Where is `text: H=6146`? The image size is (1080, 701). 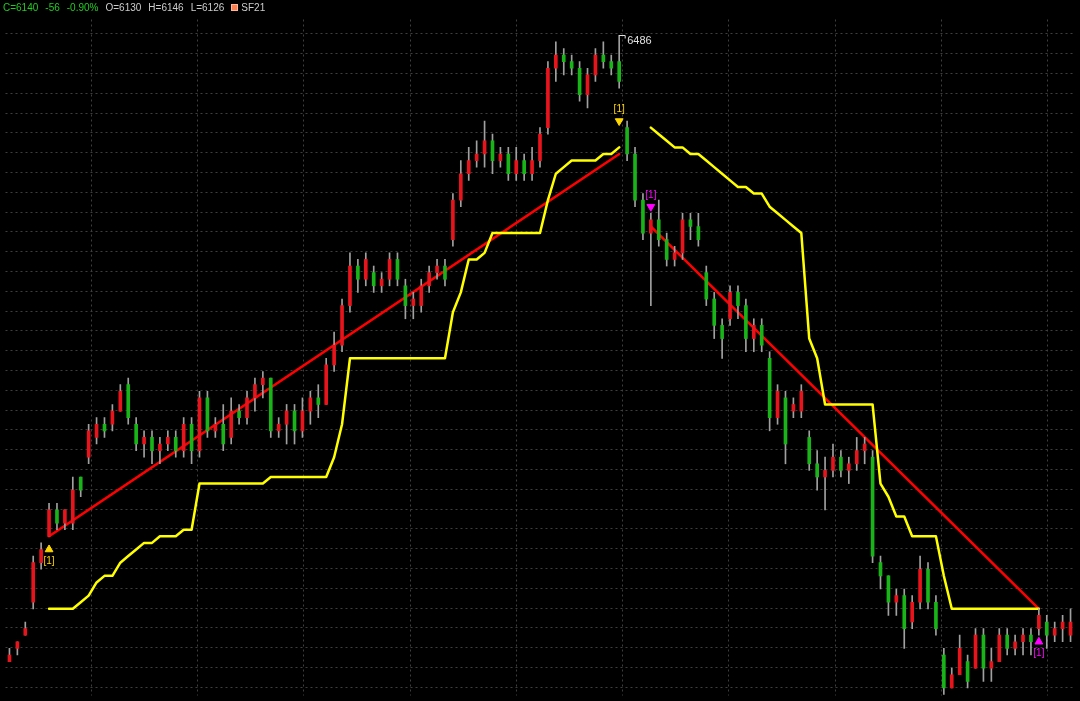 text: H=6146 is located at coordinates (166, 7).